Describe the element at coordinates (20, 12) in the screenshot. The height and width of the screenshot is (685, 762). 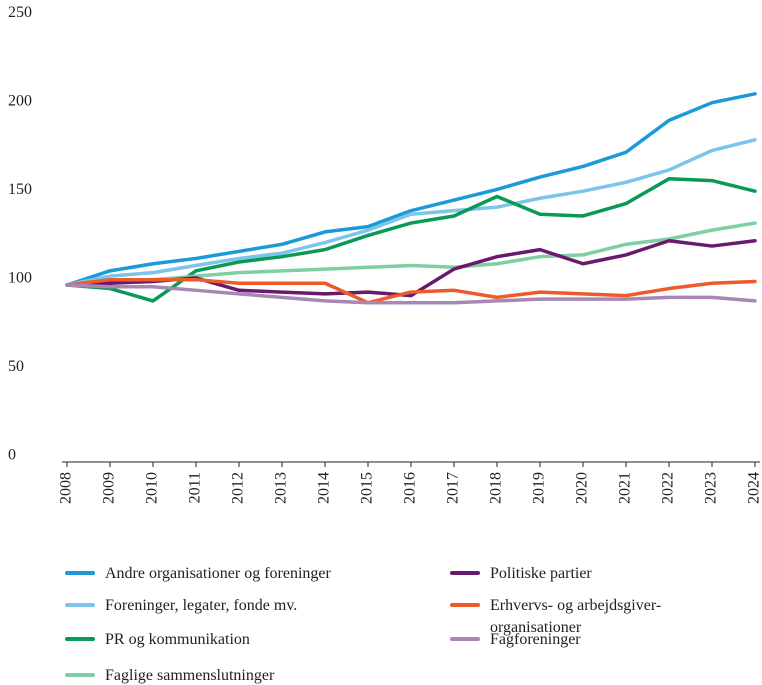
I see `y-tick-label: 250` at that location.